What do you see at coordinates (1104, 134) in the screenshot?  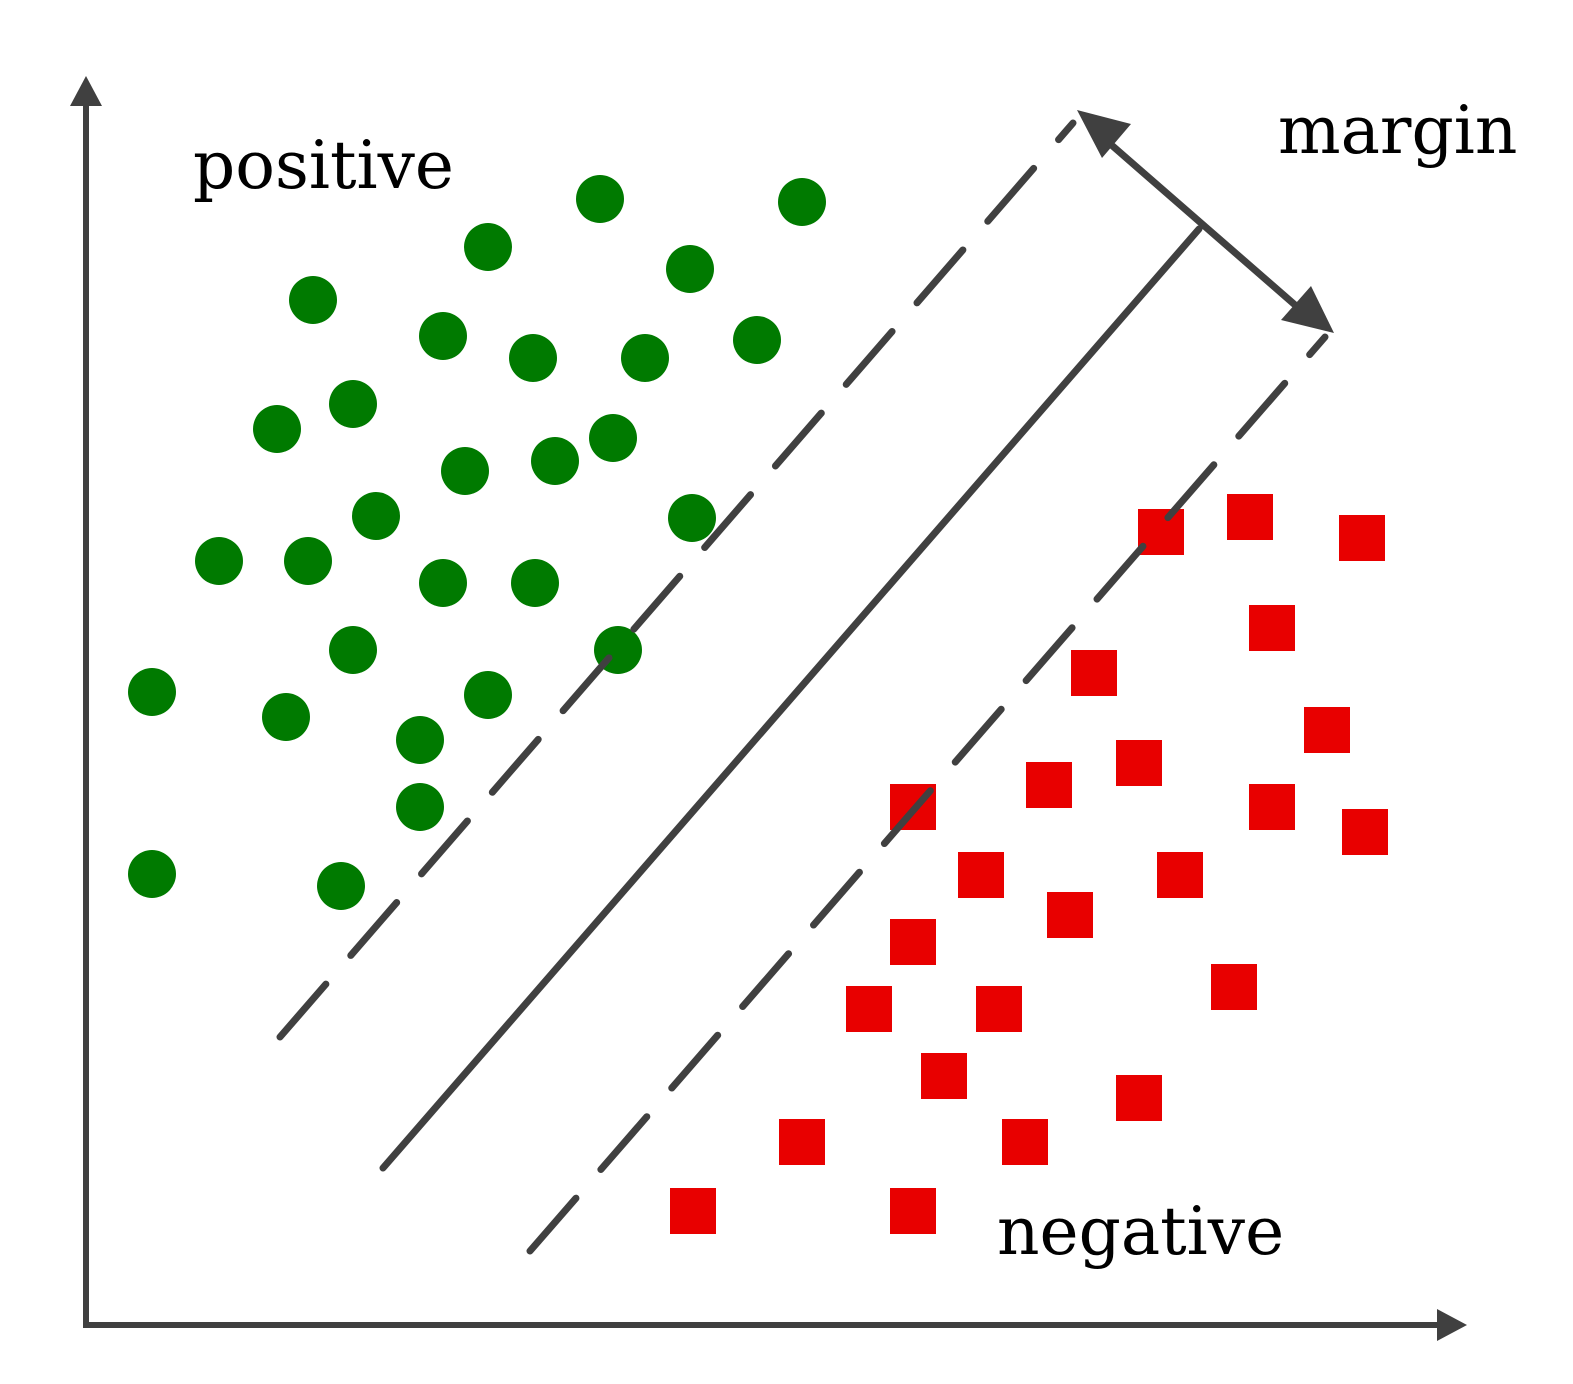 I see `margin-arrow-head-top` at bounding box center [1104, 134].